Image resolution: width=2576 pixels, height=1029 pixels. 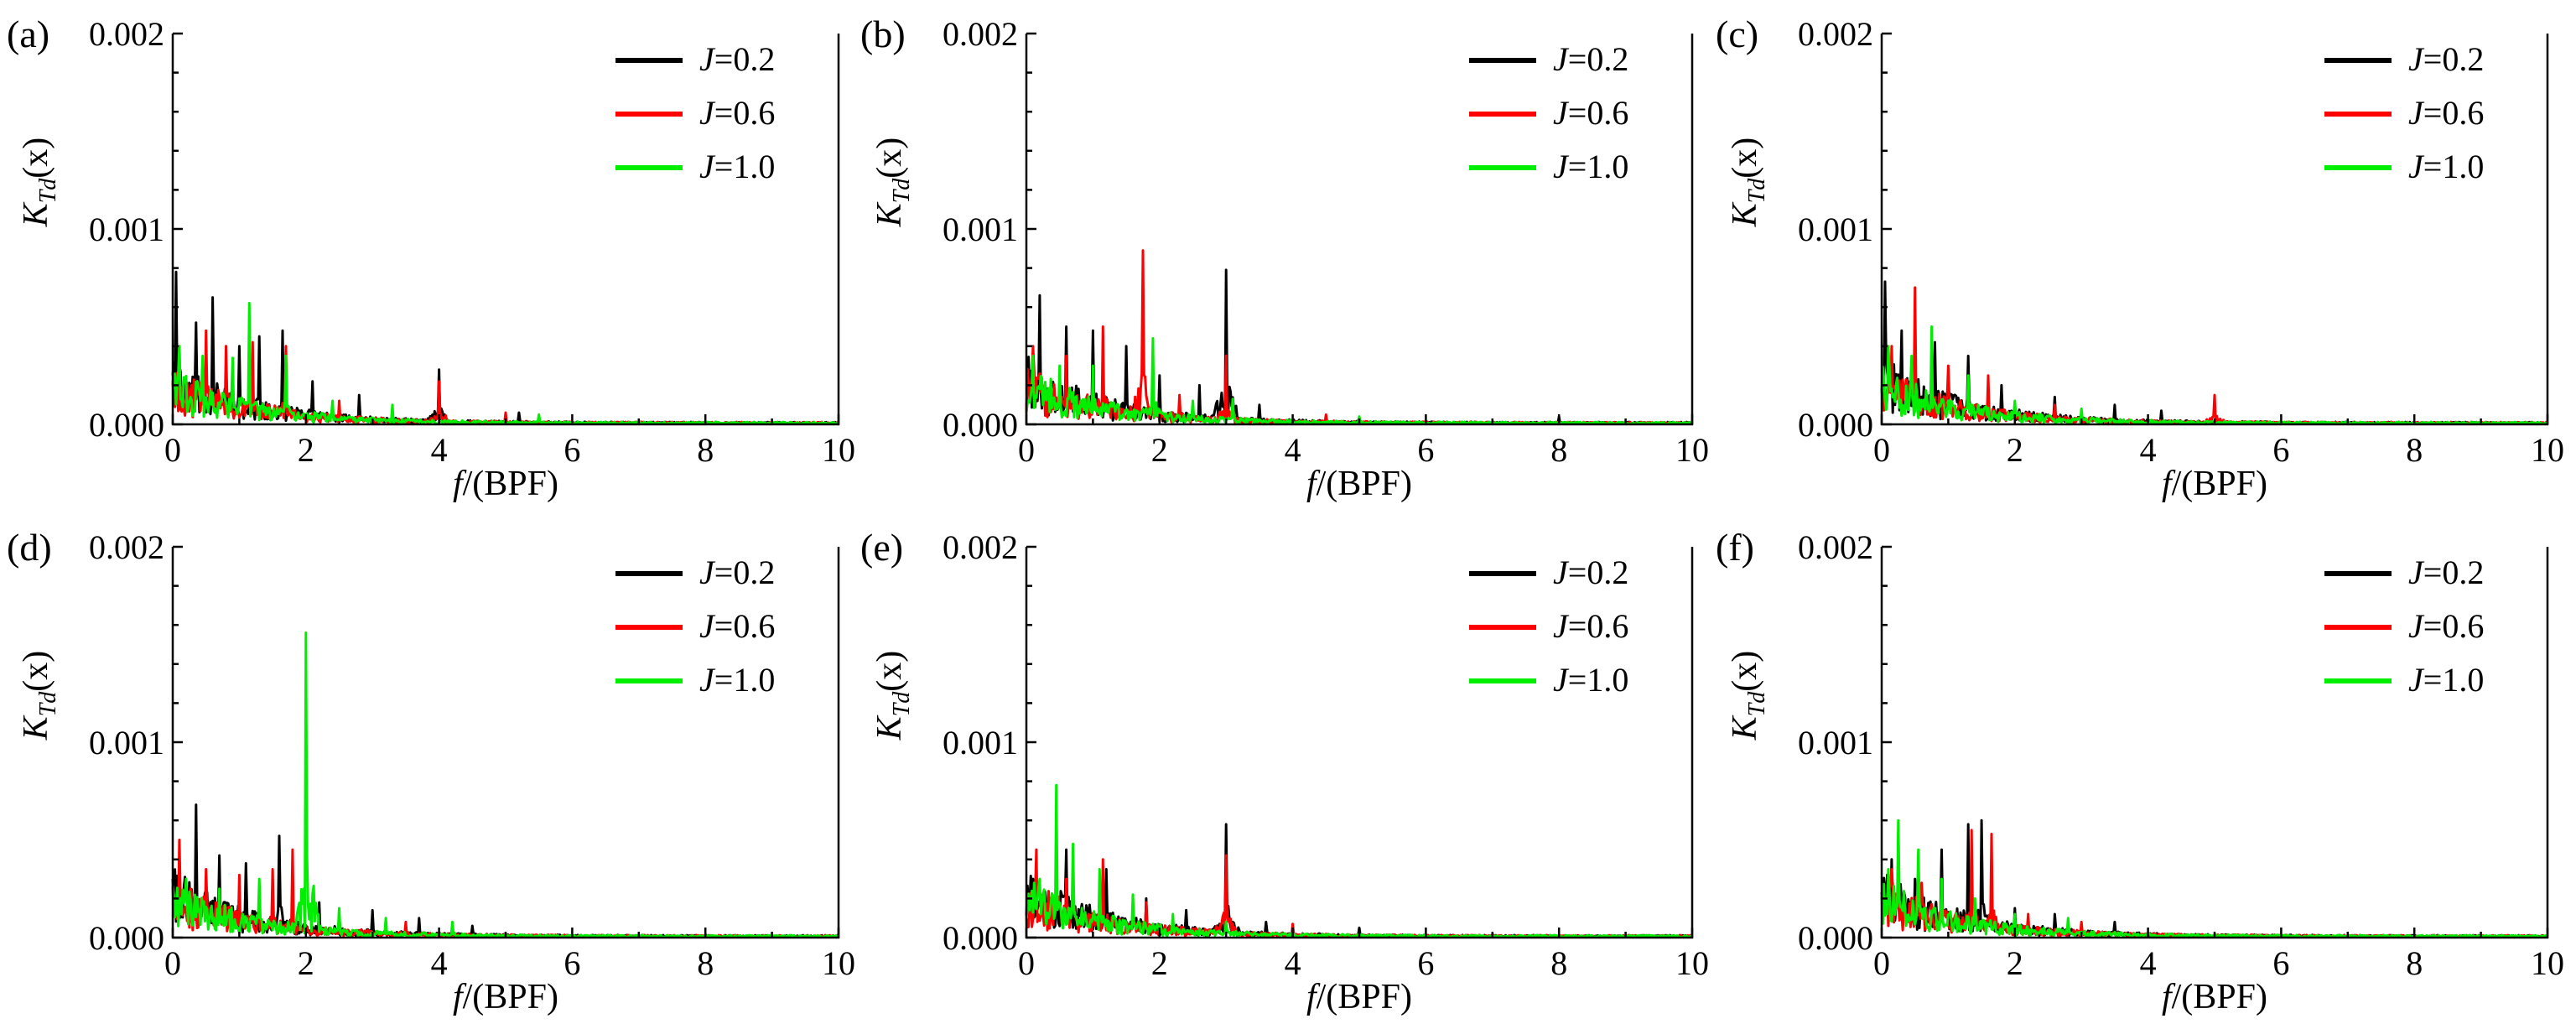 I want to click on panel-label: (c), so click(x=1737, y=34).